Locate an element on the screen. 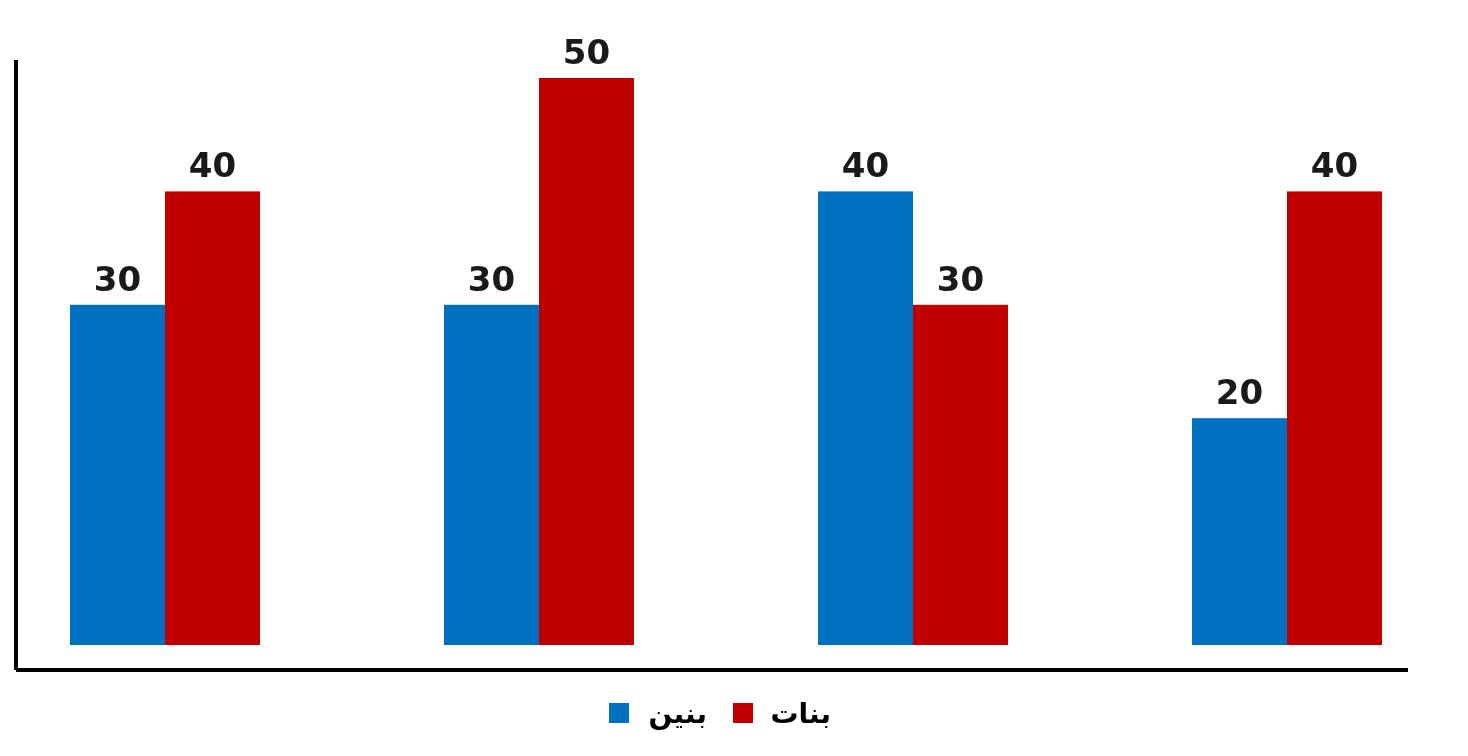  data-label: 20 is located at coordinates (1239, 392).